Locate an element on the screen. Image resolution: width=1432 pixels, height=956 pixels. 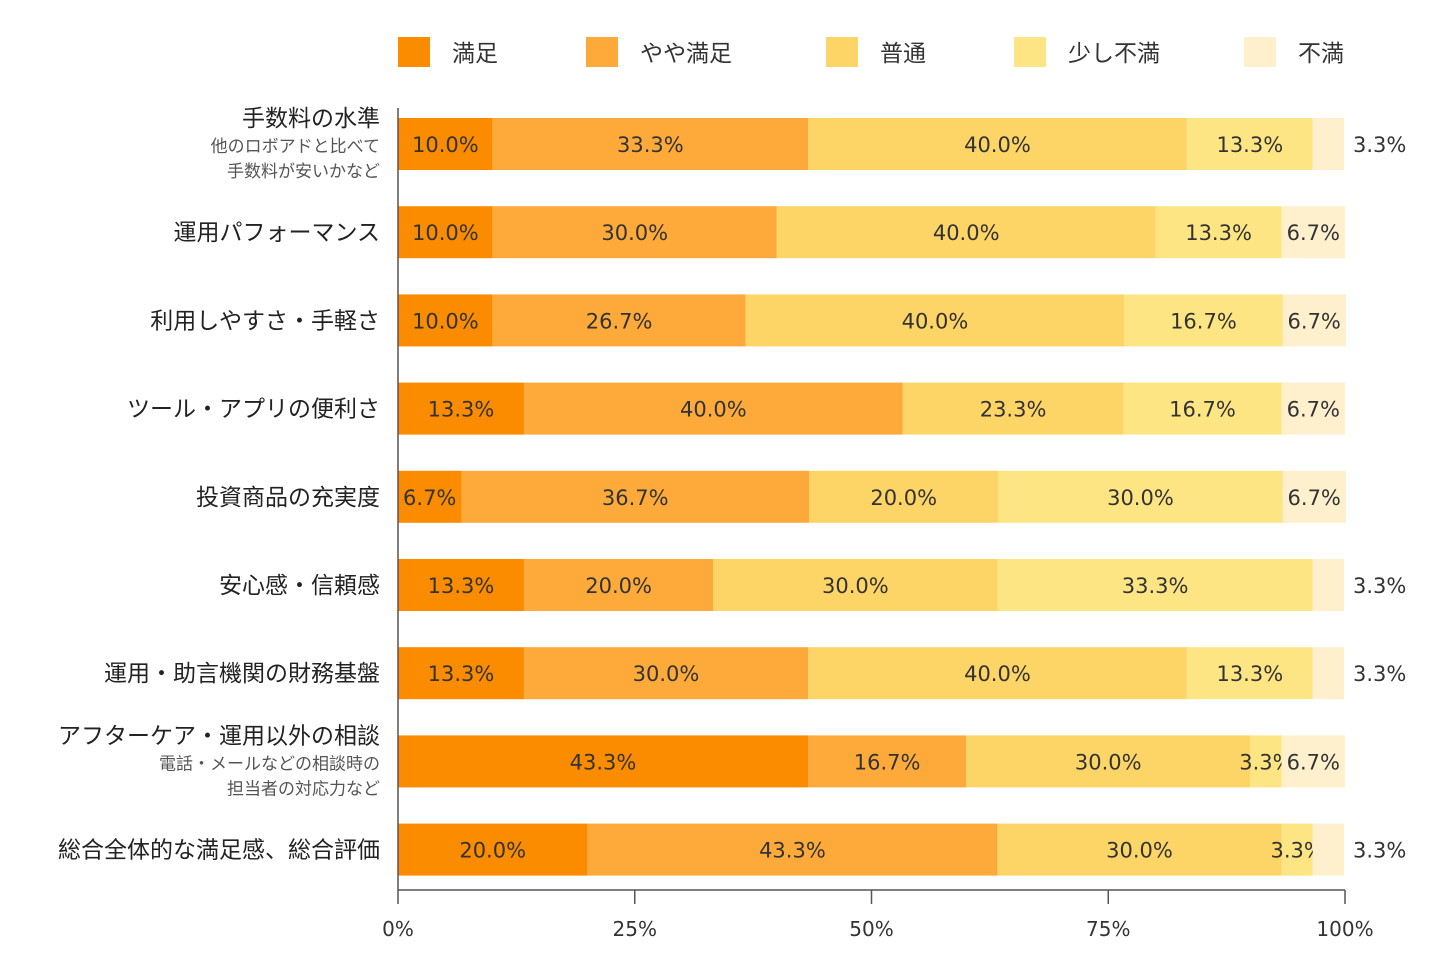
category-title: 利用しやすさ・手軽さ is located at coordinates (265, 321).